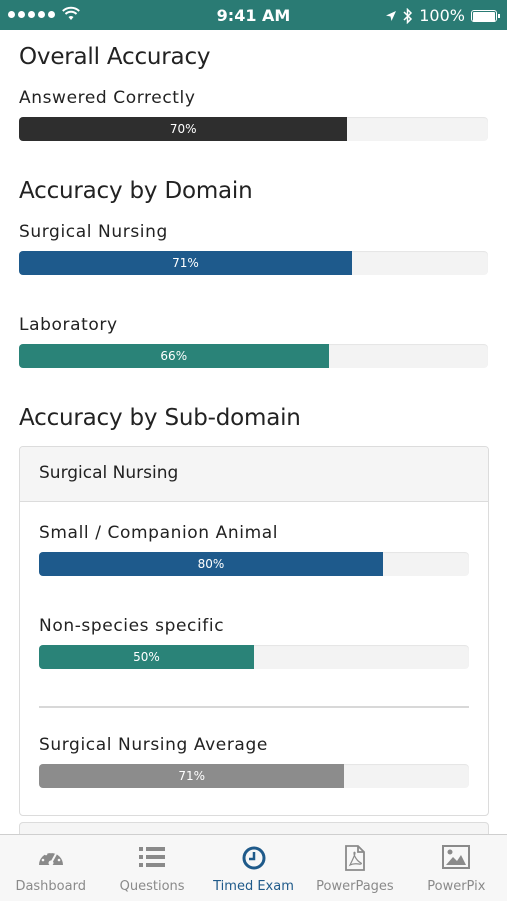 This screenshot has width=507, height=901. I want to click on subdomain-non-species-label: Non-species specific, so click(132, 626).